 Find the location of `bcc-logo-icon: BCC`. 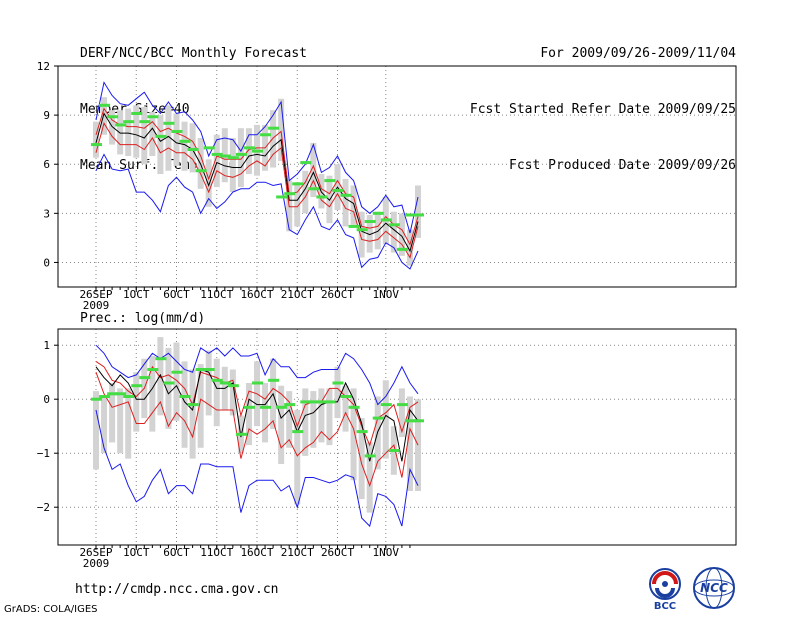

bcc-logo-icon: BCC is located at coordinates (665, 589).